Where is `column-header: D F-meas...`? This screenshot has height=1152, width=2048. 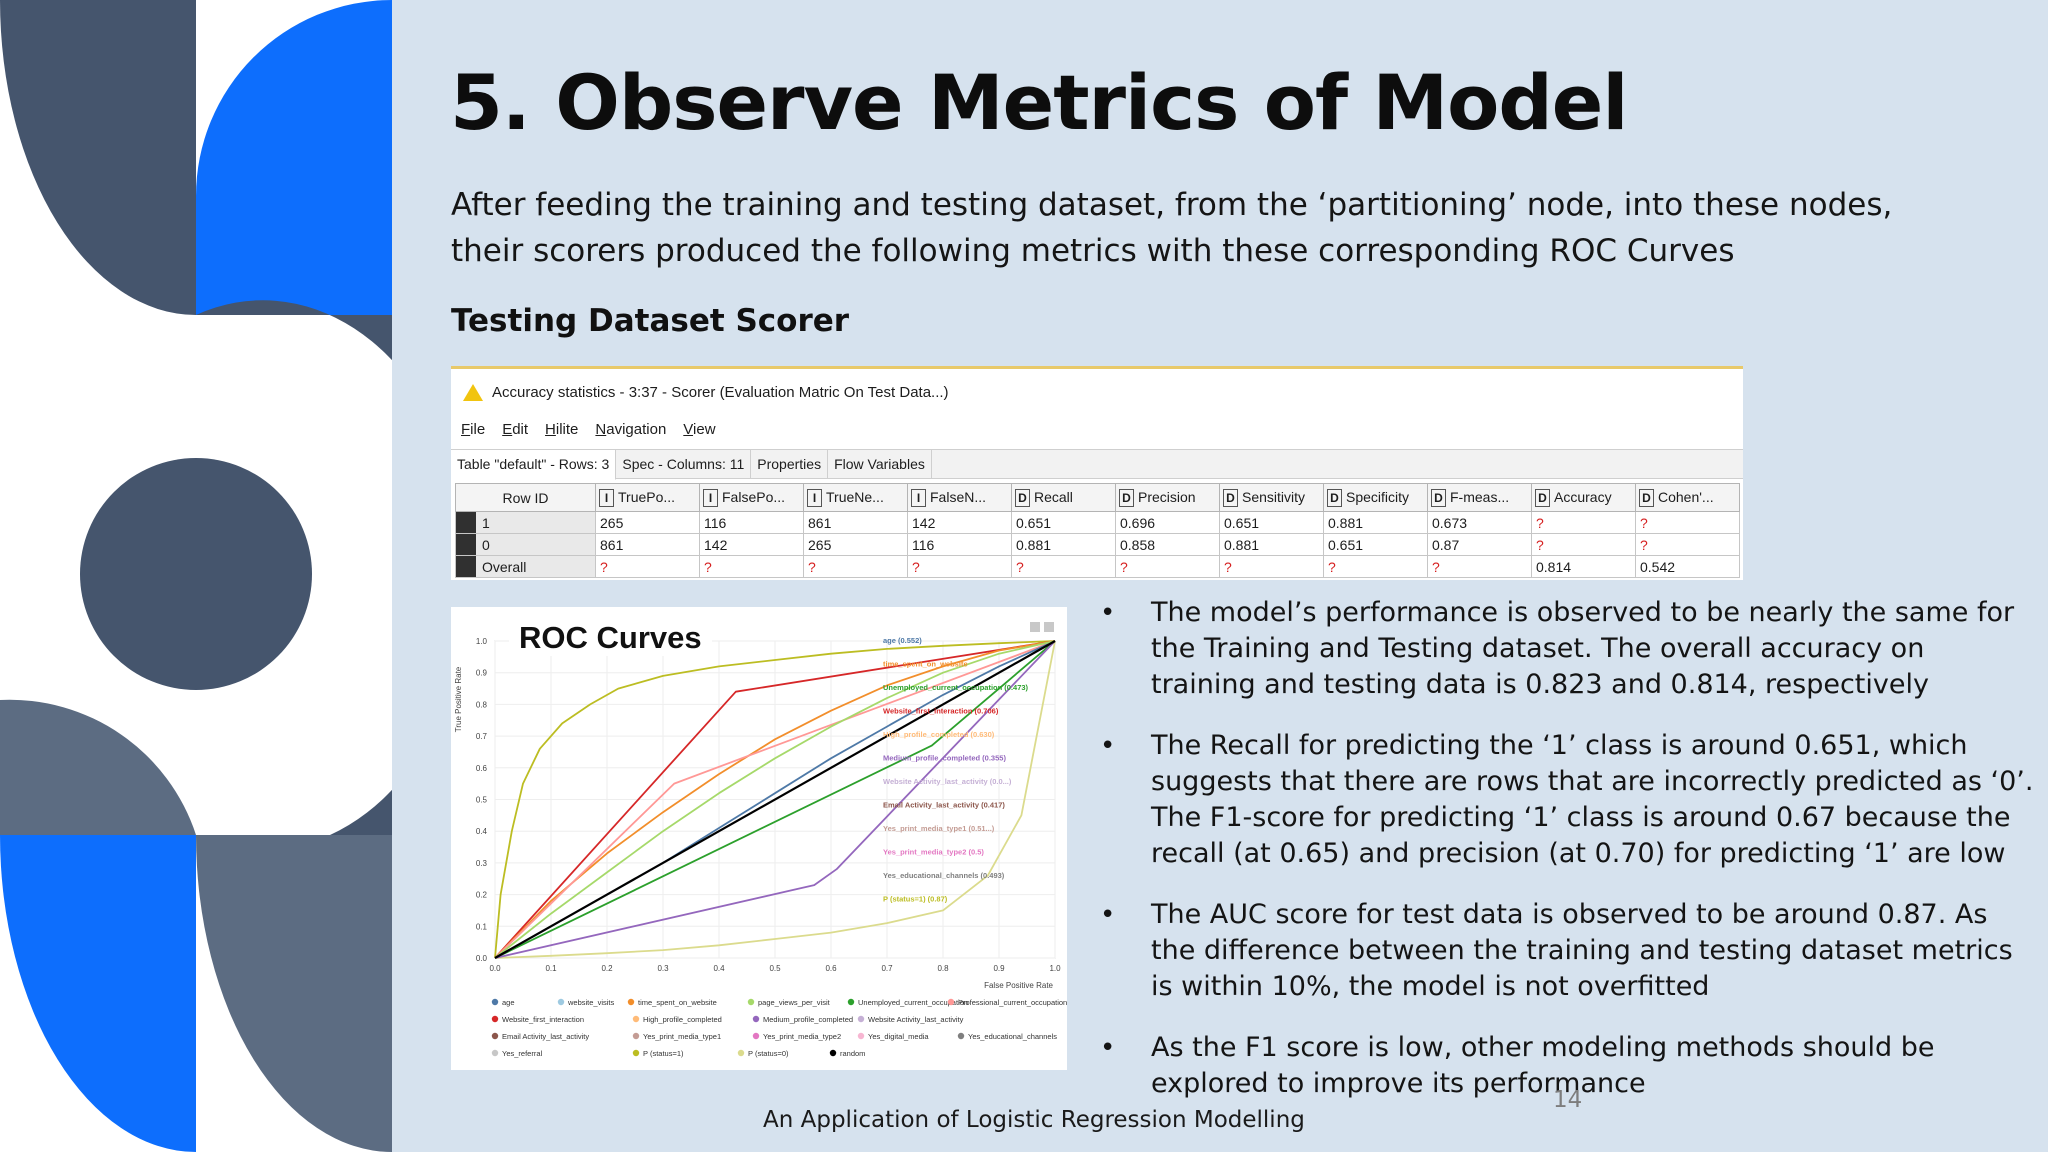
column-header: D F-meas... is located at coordinates (1479, 497).